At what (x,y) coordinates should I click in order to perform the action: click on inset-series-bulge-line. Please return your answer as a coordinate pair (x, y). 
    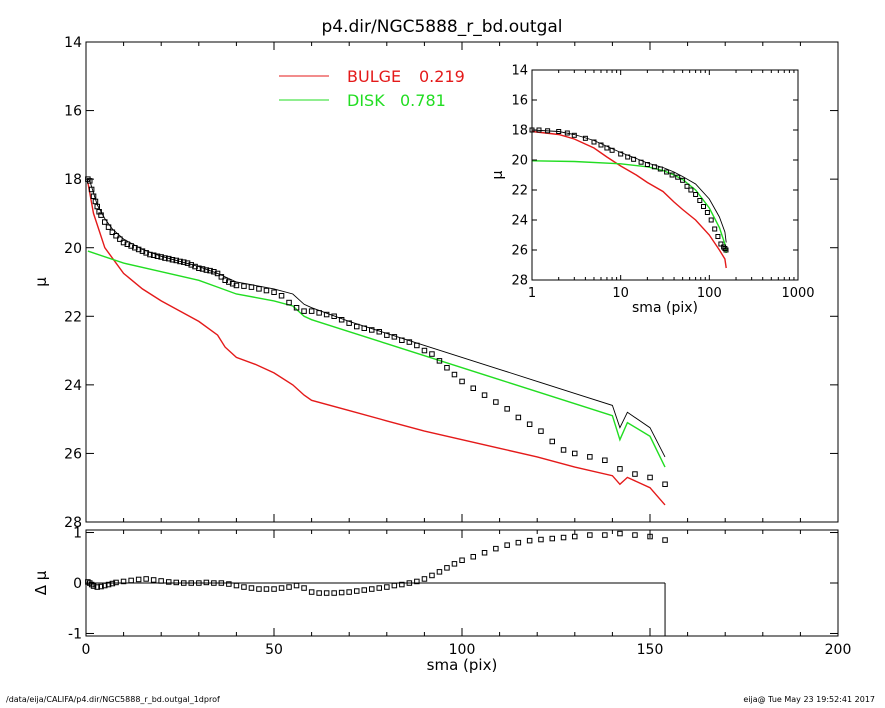
    Looking at the image, I should click on (629, 199).